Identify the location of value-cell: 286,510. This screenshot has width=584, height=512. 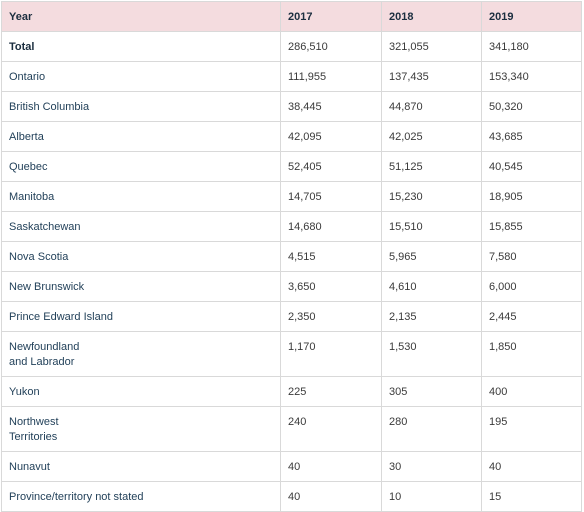
(331, 46).